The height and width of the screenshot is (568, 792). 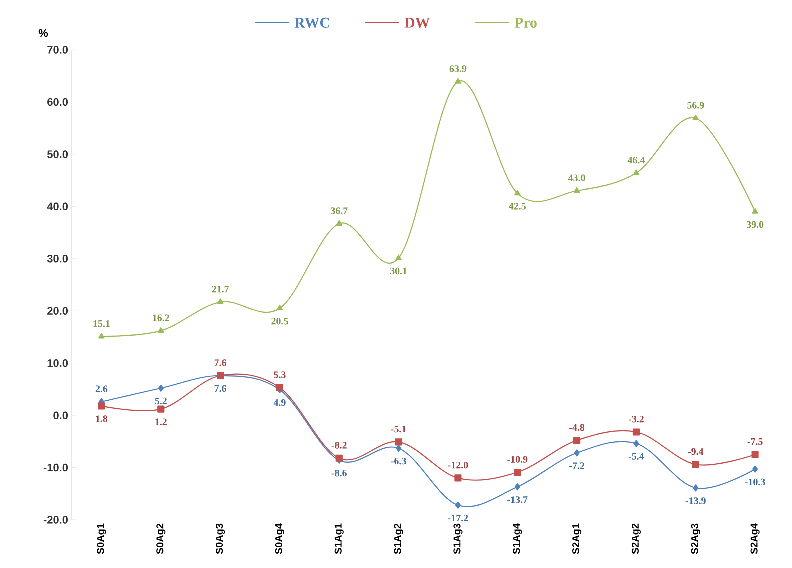 I want to click on y-tick-label: -20.0, so click(x=56, y=520).